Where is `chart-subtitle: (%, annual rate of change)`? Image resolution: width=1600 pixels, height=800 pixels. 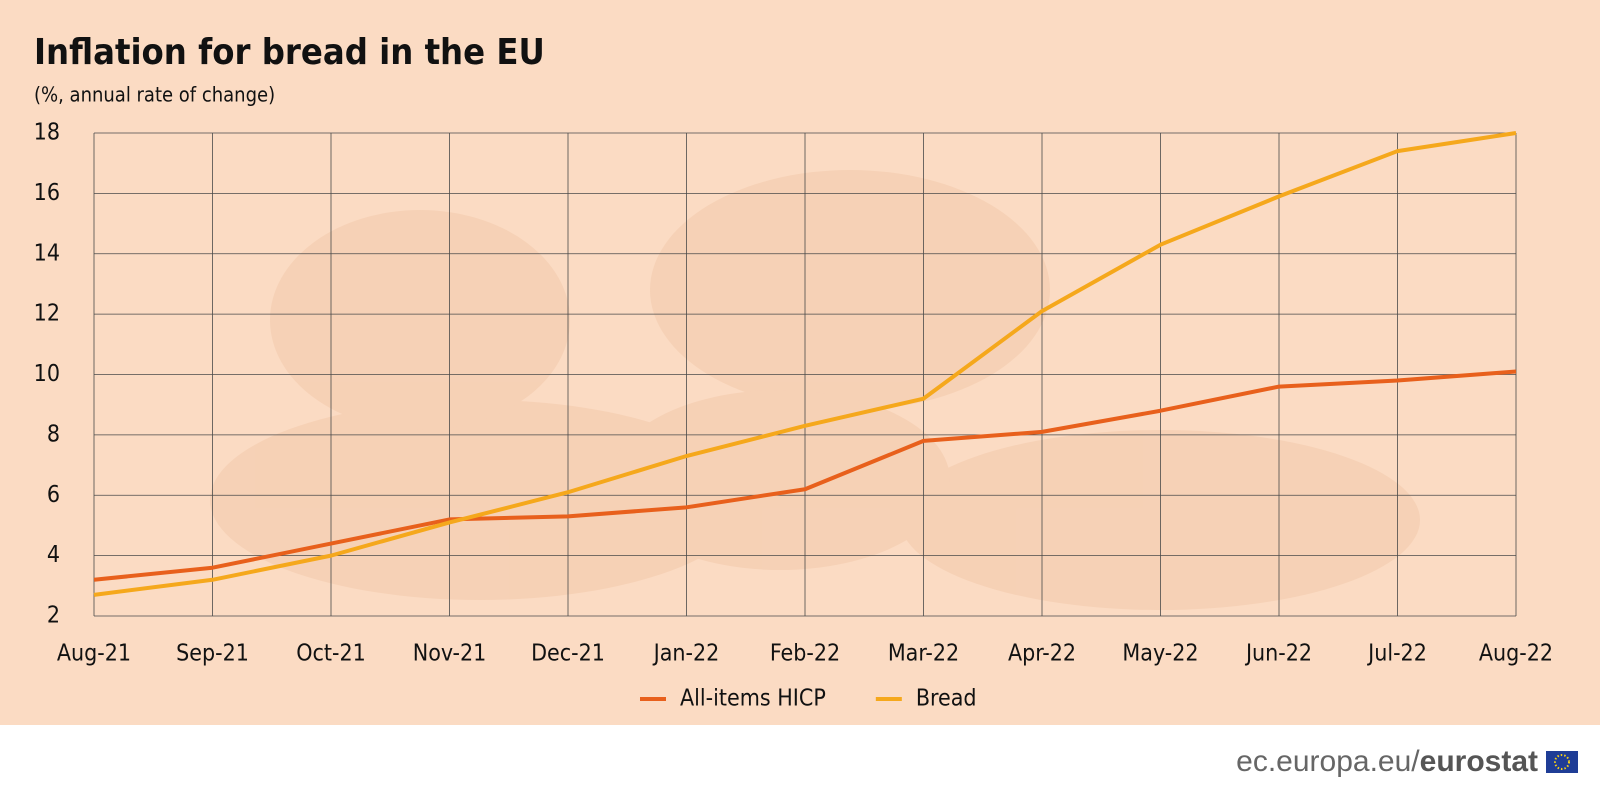 chart-subtitle: (%, annual rate of change) is located at coordinates (154, 95).